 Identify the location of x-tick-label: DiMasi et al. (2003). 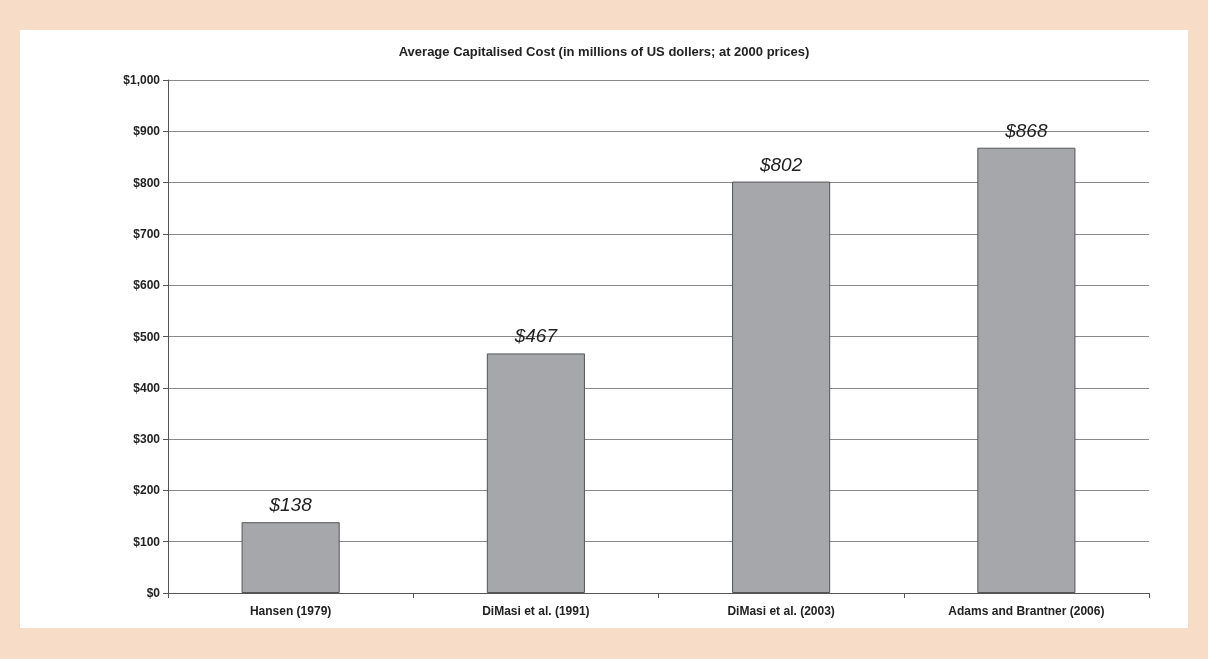
(781, 611).